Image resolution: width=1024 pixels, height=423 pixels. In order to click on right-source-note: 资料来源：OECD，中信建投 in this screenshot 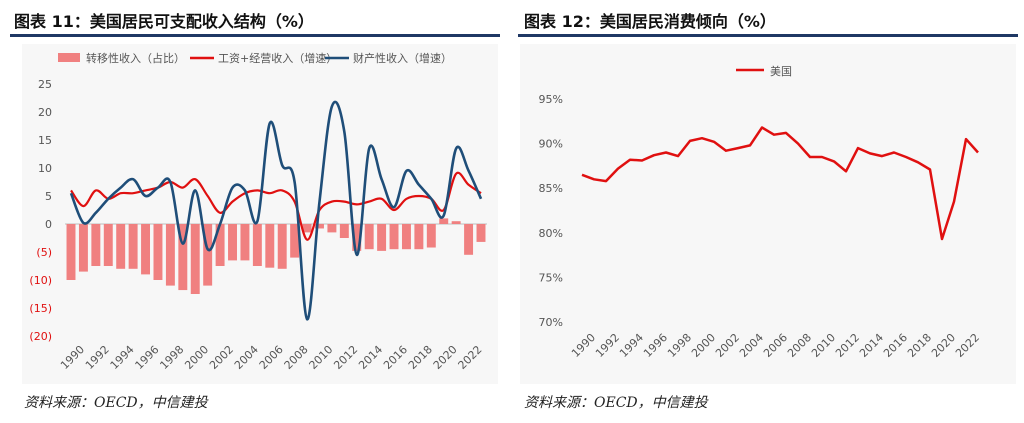, I will do `click(616, 403)`.